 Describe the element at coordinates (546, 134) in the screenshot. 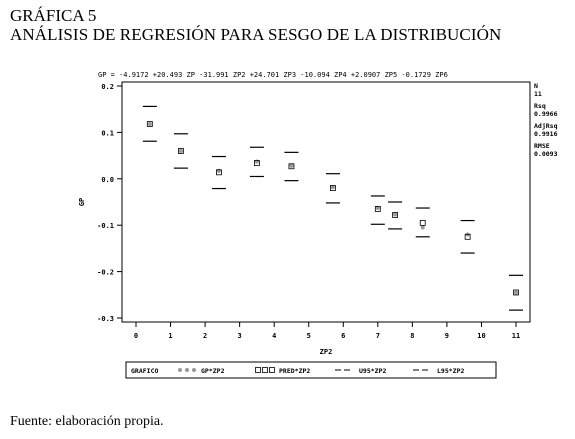

I see `stat-value: 0.9916` at that location.